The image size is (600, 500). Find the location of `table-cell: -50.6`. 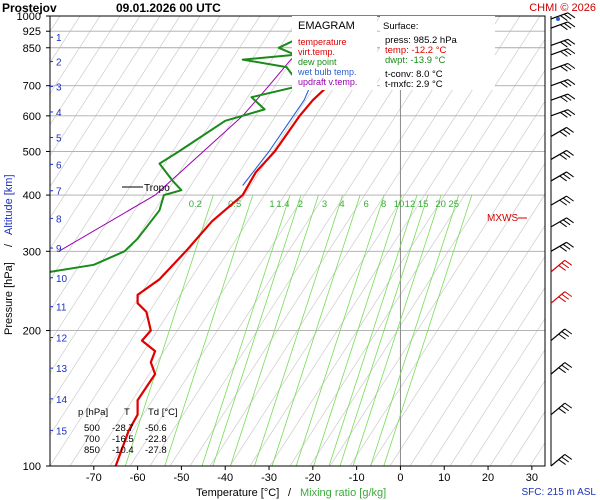

table-cell: -50.6 is located at coordinates (156, 428).